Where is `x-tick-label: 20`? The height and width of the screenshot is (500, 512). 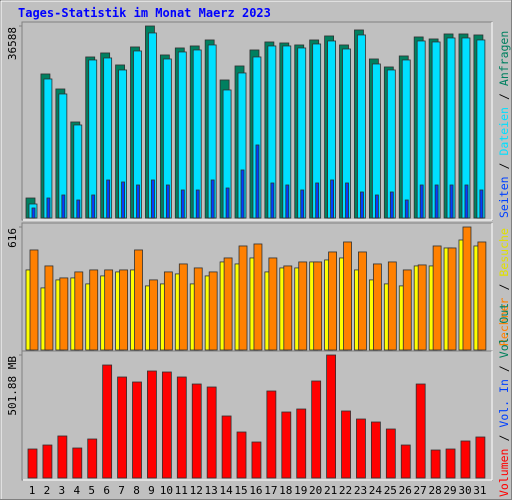
x-tick-label: 20 is located at coordinates (315, 490).